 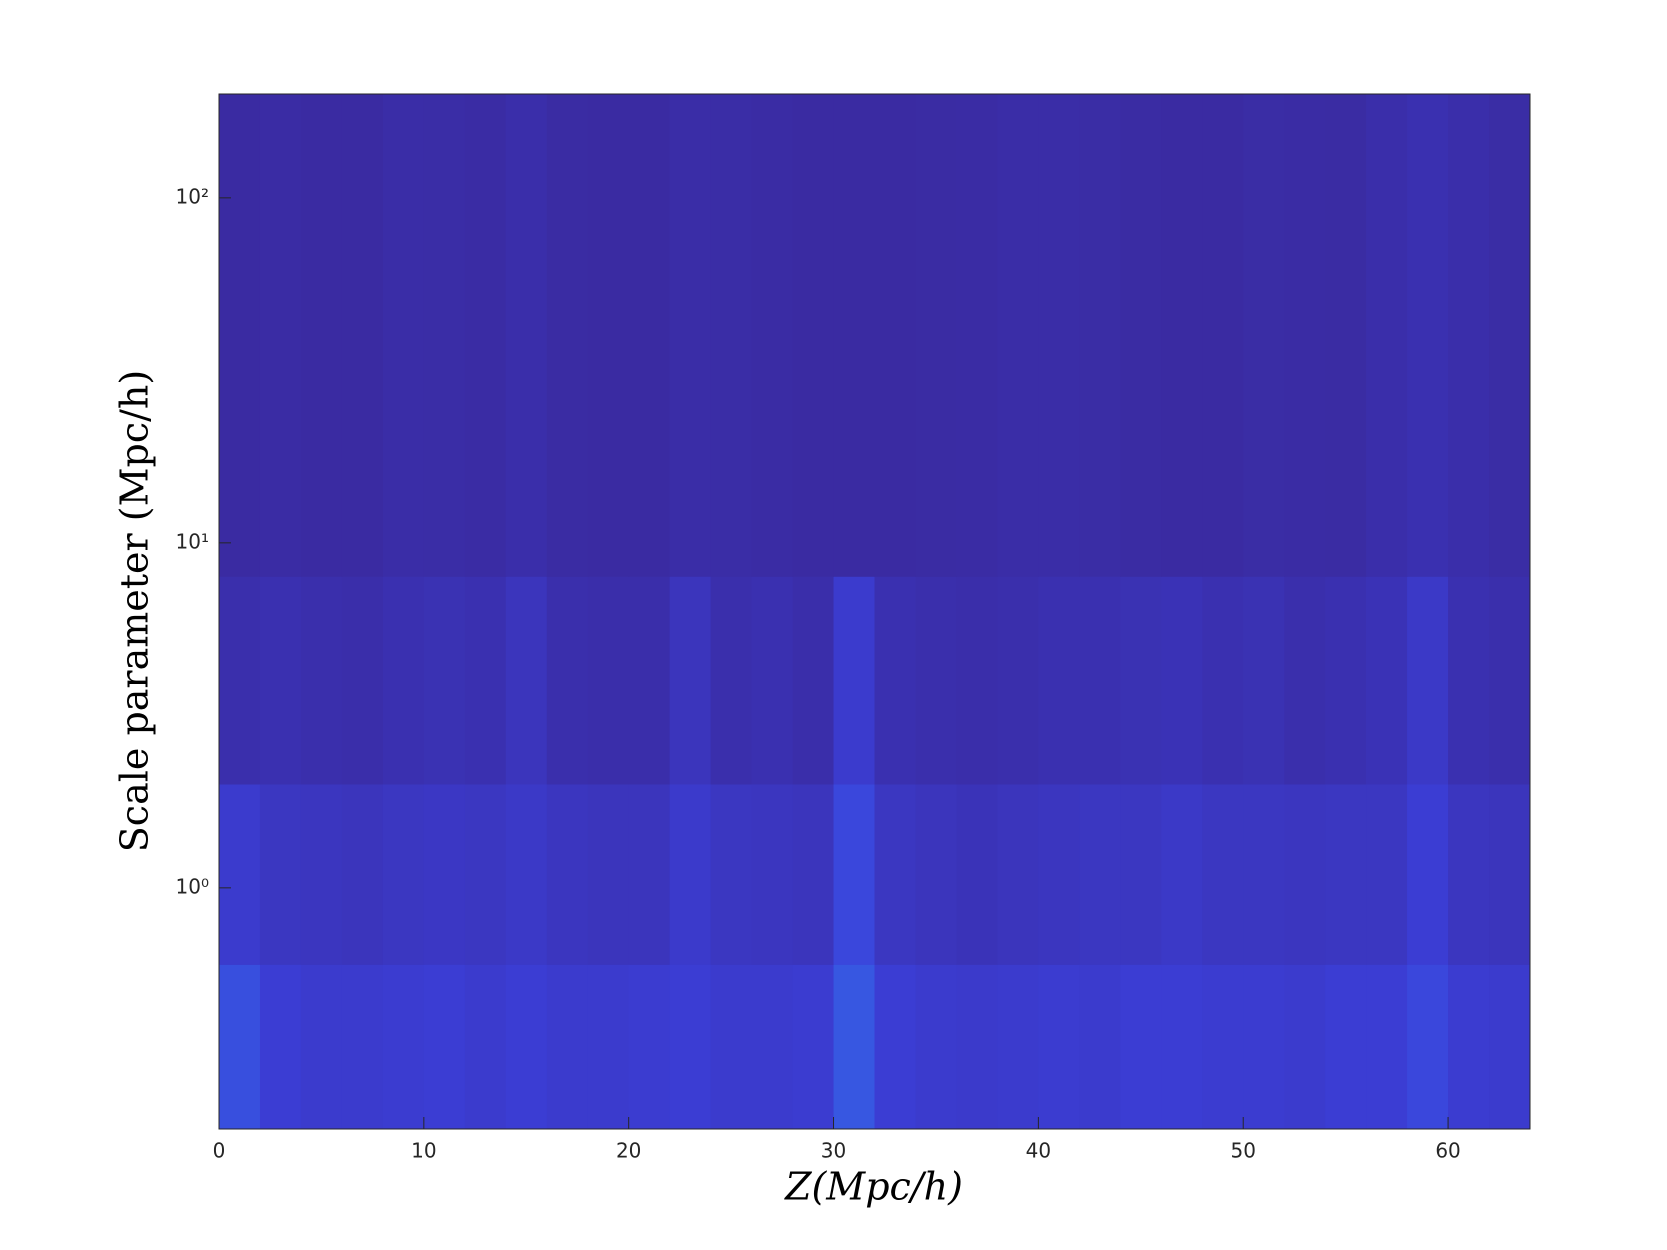 What do you see at coordinates (219, 1151) in the screenshot?
I see `x-tick-label: 0` at bounding box center [219, 1151].